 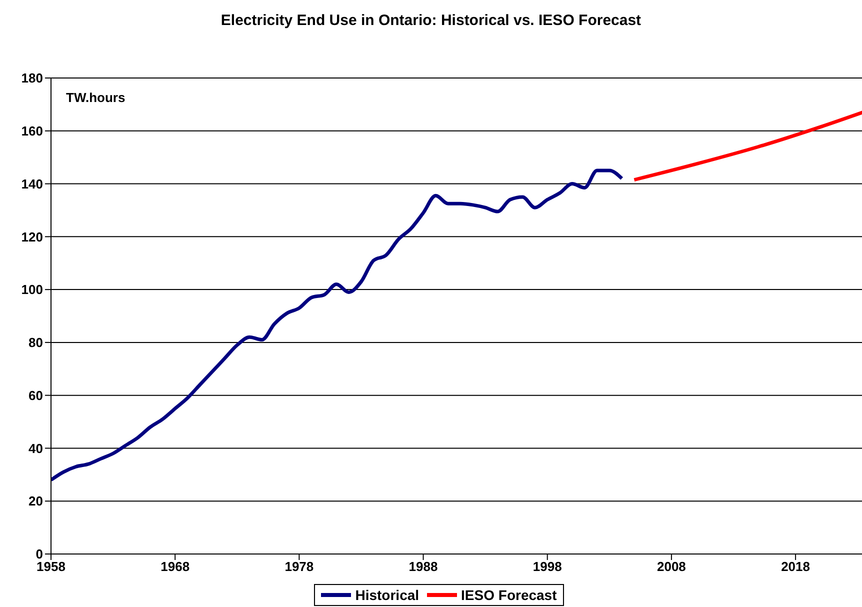 What do you see at coordinates (35, 448) in the screenshot?
I see `y-tick-label: 40` at bounding box center [35, 448].